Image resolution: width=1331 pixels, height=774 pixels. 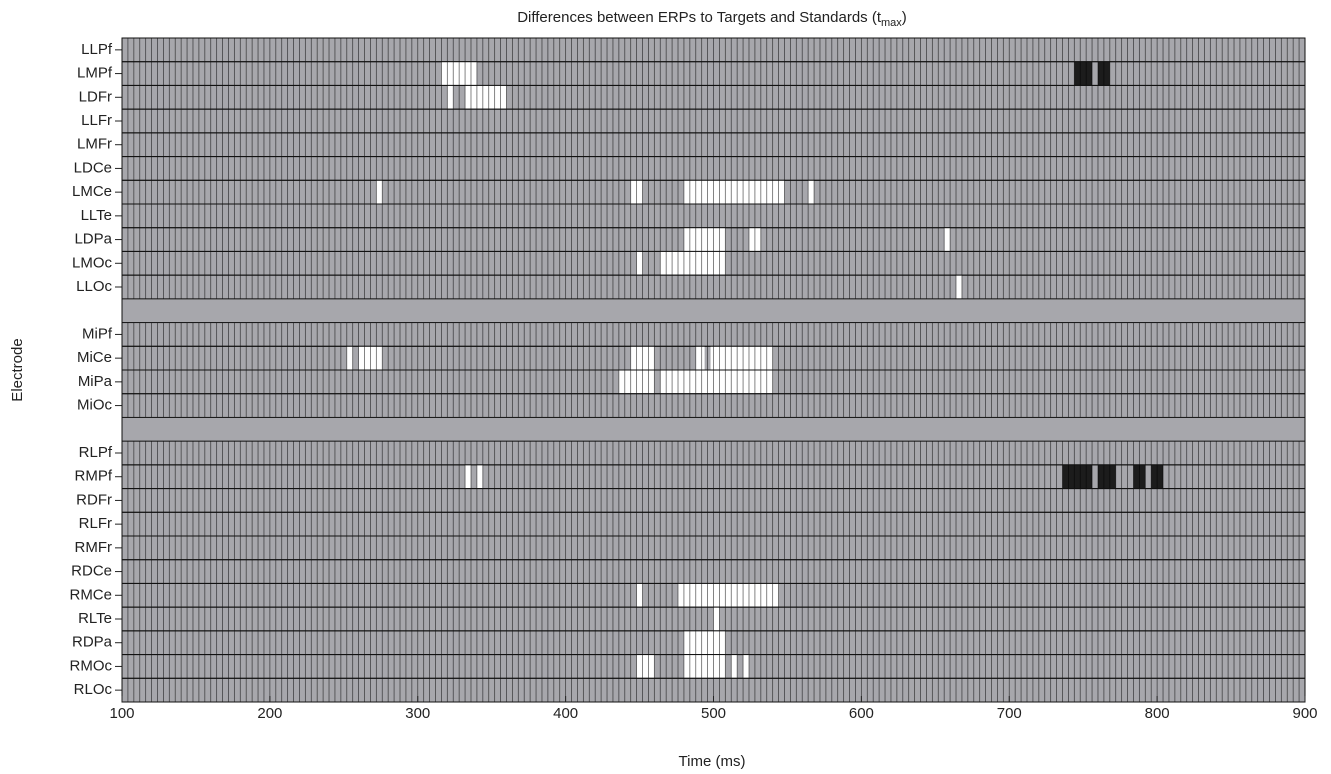 I want to click on y-tick-label: RMOc, so click(x=91, y=665).